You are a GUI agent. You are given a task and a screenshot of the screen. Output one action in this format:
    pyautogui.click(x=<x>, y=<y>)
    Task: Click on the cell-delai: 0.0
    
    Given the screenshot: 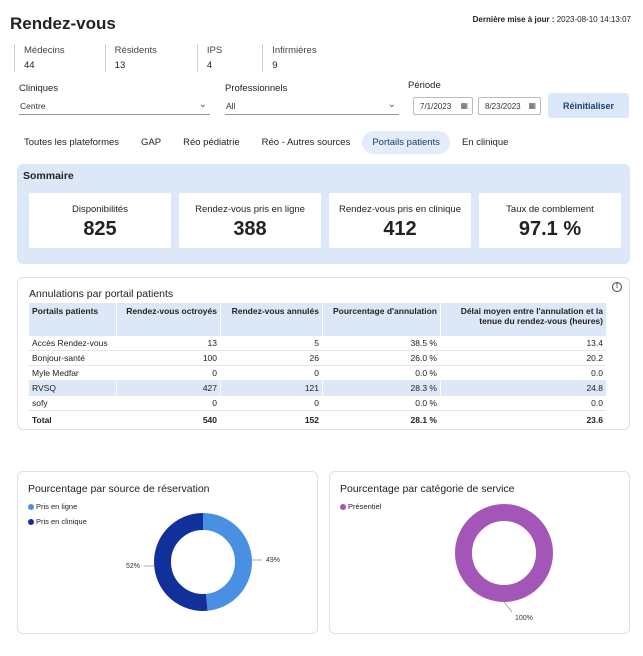 What is the action you would take?
    pyautogui.click(x=523, y=373)
    